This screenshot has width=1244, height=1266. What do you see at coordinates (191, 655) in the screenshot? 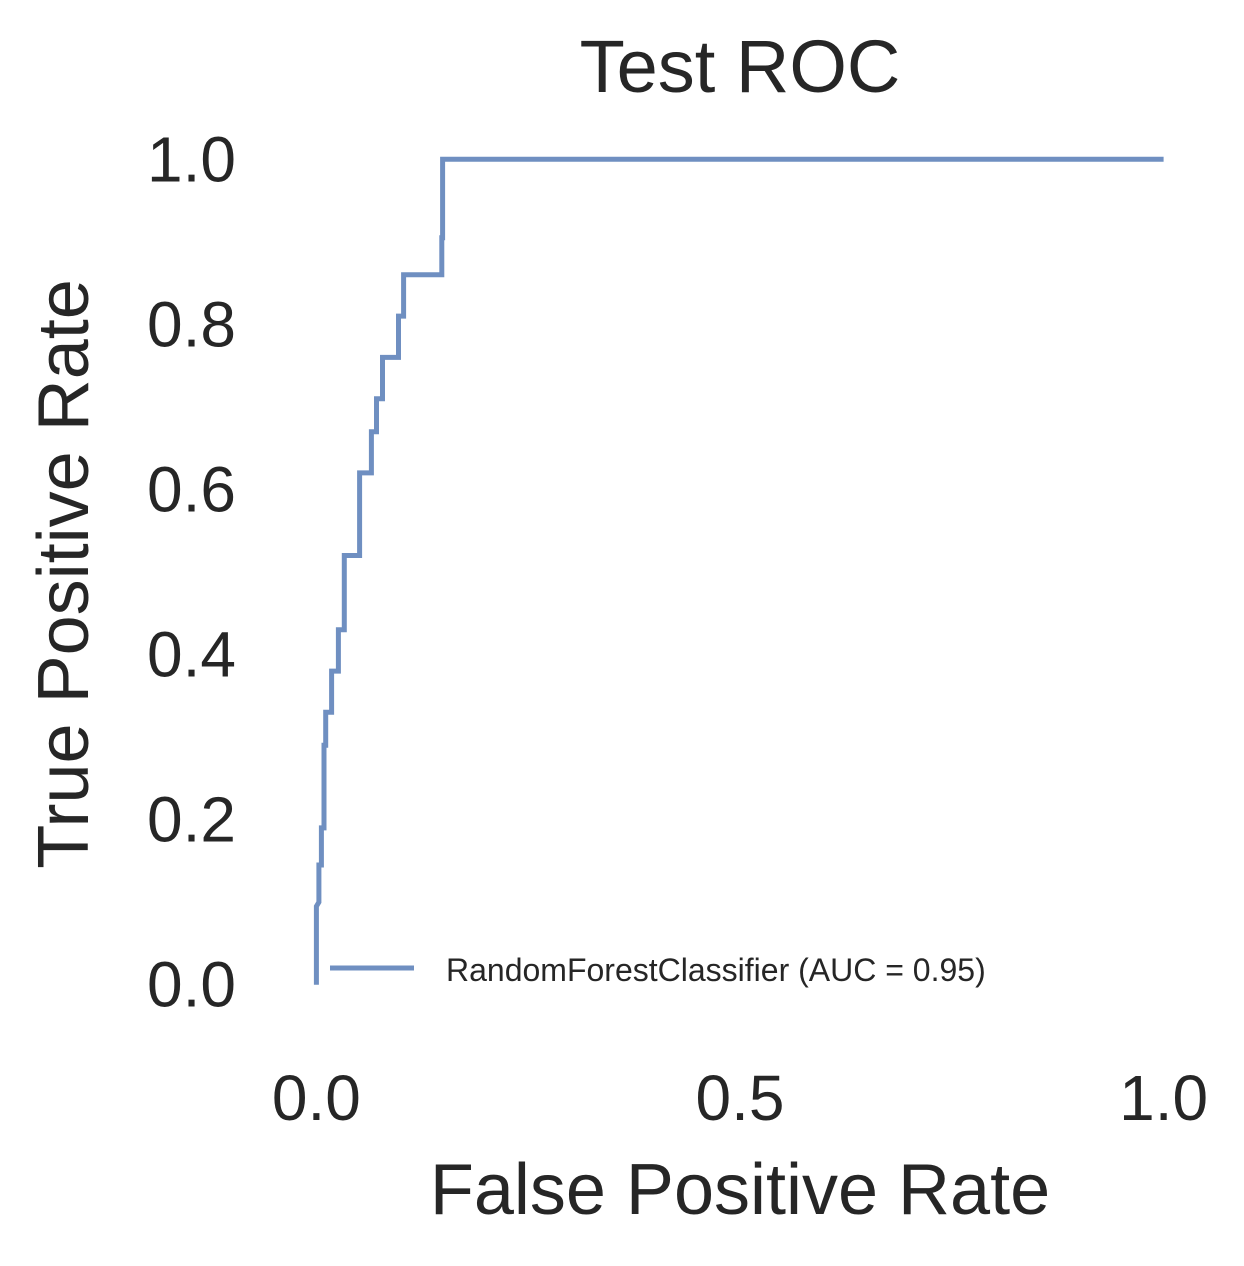
I see `y-tick-label: 0.4` at bounding box center [191, 655].